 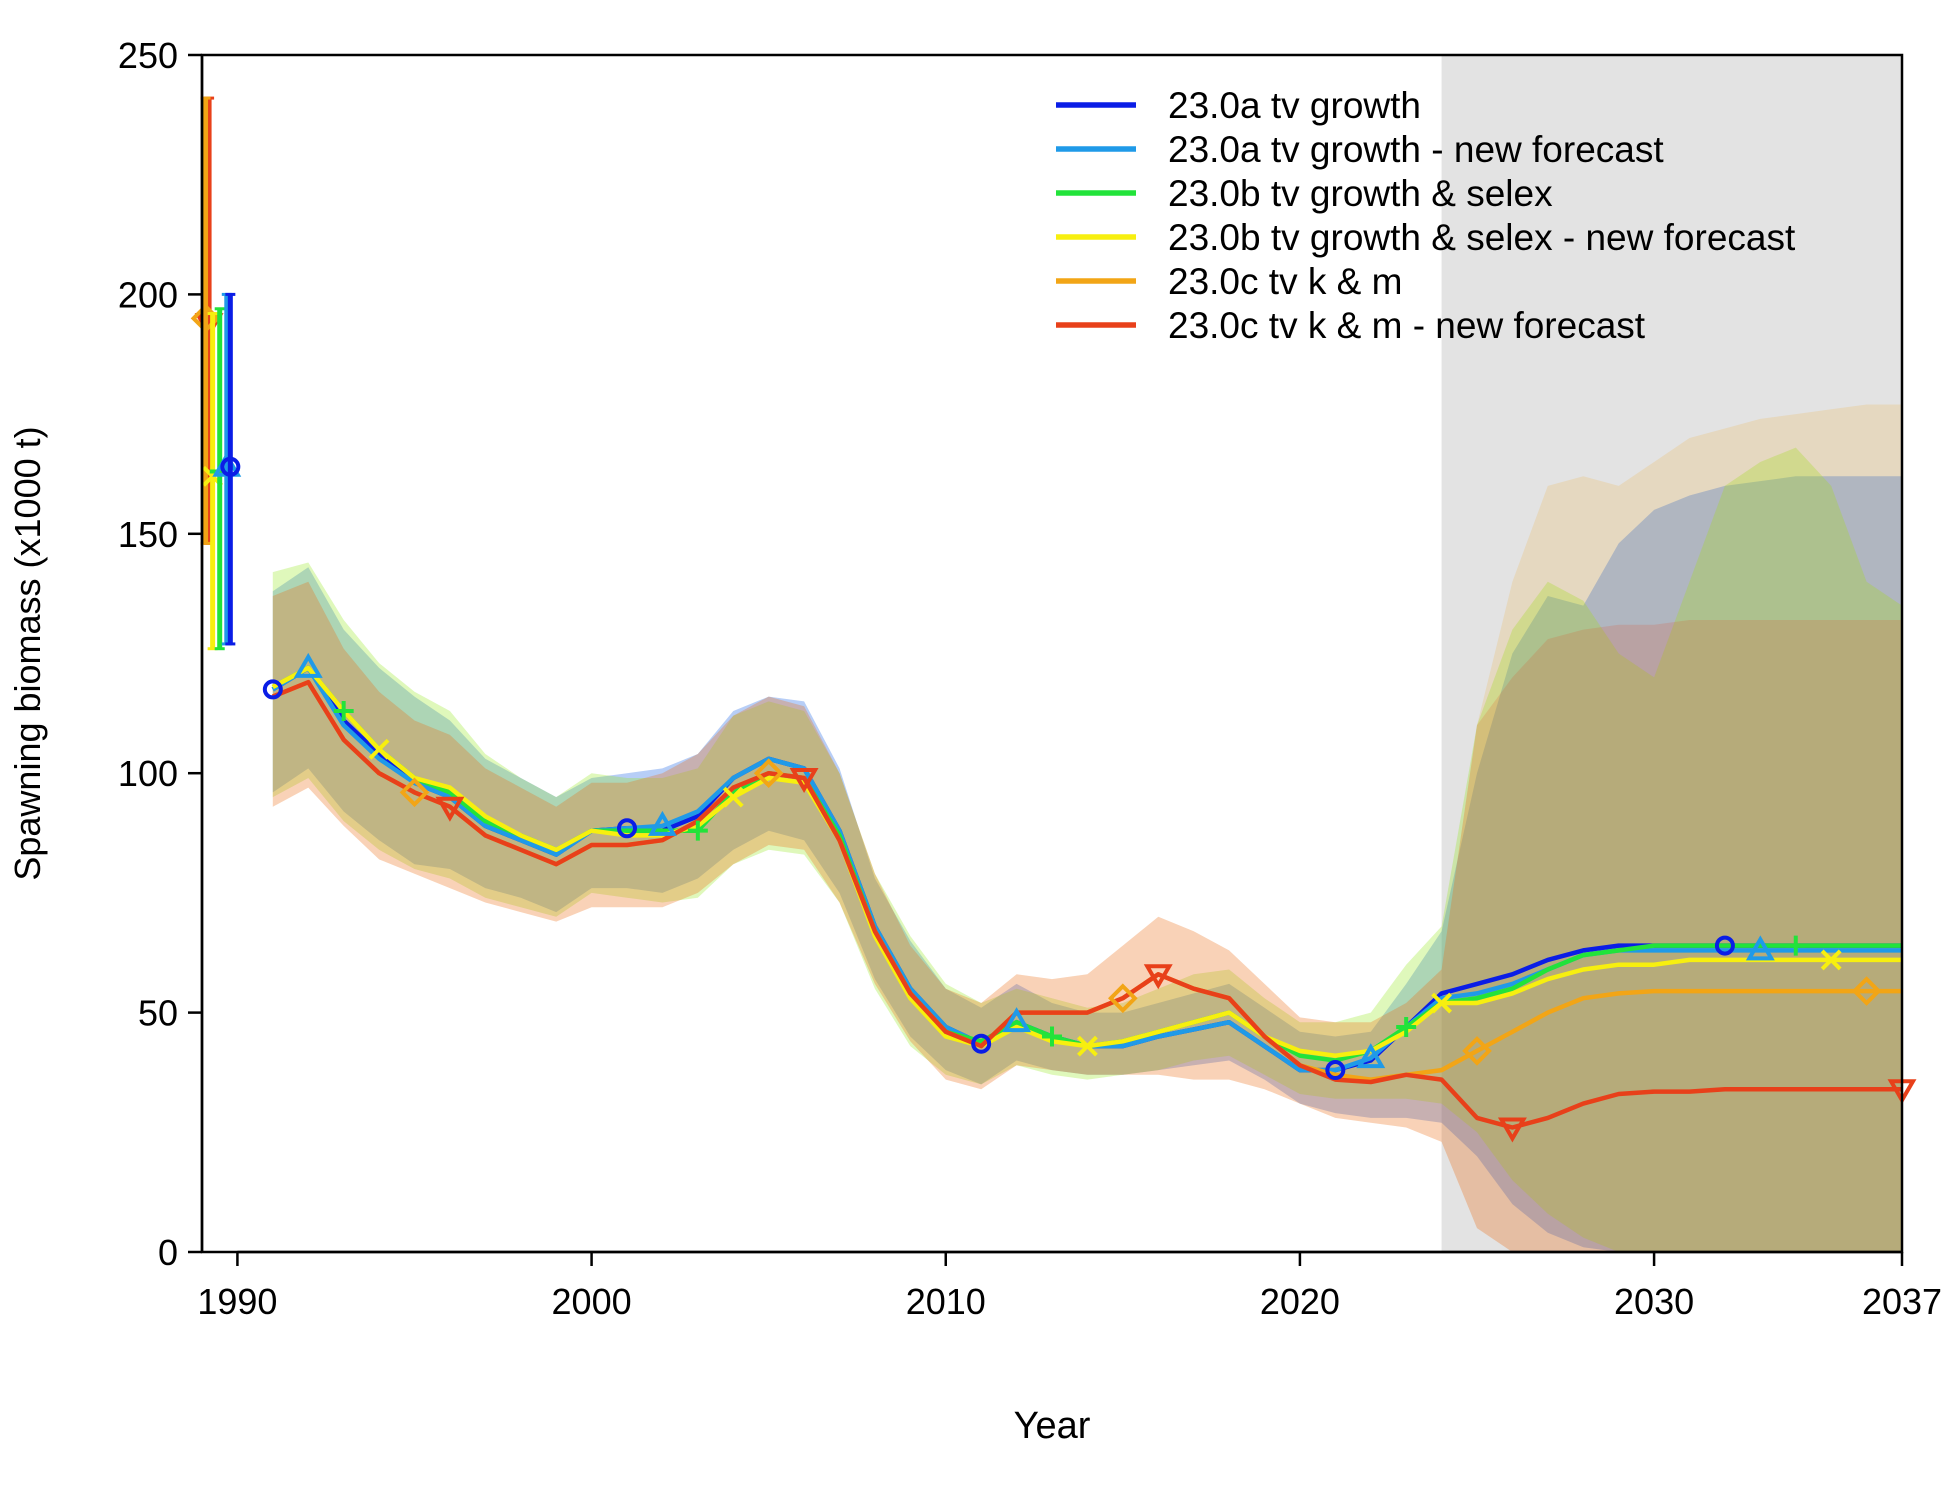 What do you see at coordinates (216, 373) in the screenshot?
I see `virgin-biomass-intervals` at bounding box center [216, 373].